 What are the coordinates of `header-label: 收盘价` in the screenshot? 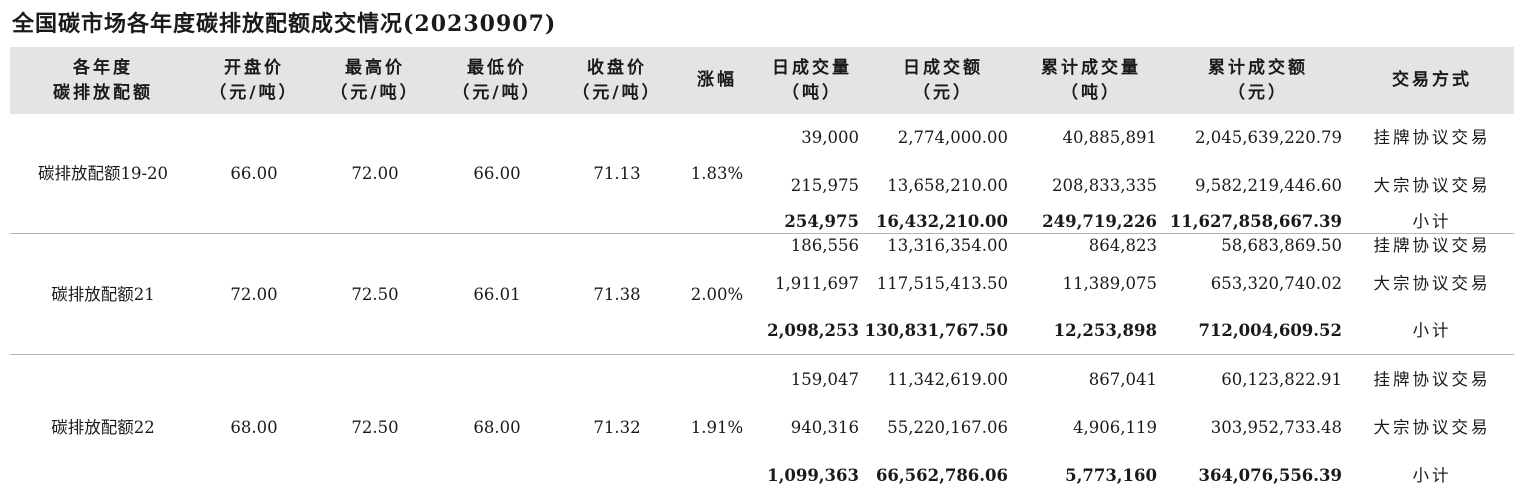 It's located at (617, 67).